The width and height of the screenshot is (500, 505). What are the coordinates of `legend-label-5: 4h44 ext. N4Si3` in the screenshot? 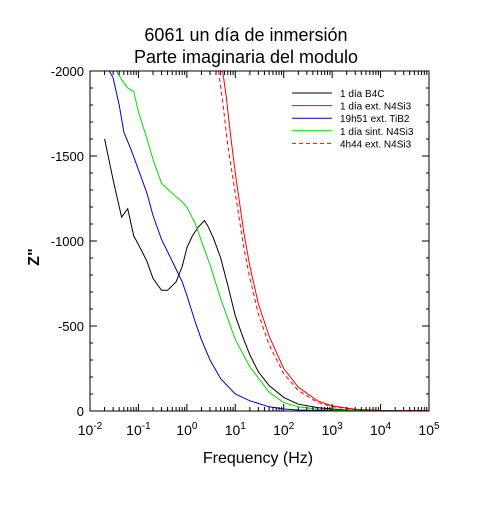 It's located at (376, 144).